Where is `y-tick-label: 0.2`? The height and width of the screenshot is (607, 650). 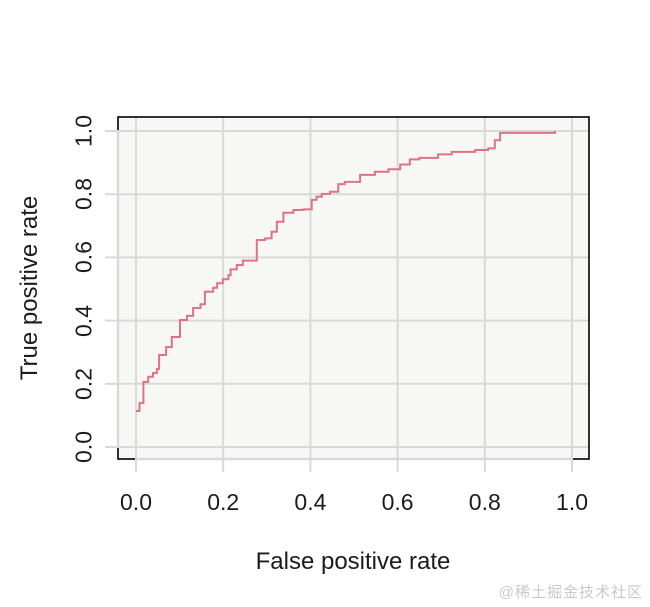
y-tick-label: 0.2 is located at coordinates (83, 383).